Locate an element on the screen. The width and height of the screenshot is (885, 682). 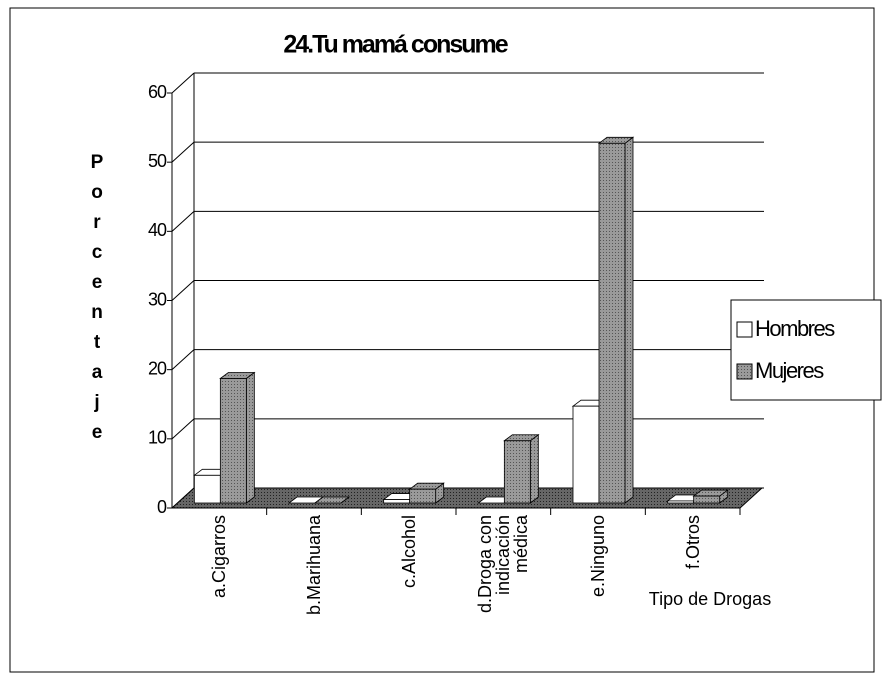
y-tick-label: 30 is located at coordinates (157, 299).